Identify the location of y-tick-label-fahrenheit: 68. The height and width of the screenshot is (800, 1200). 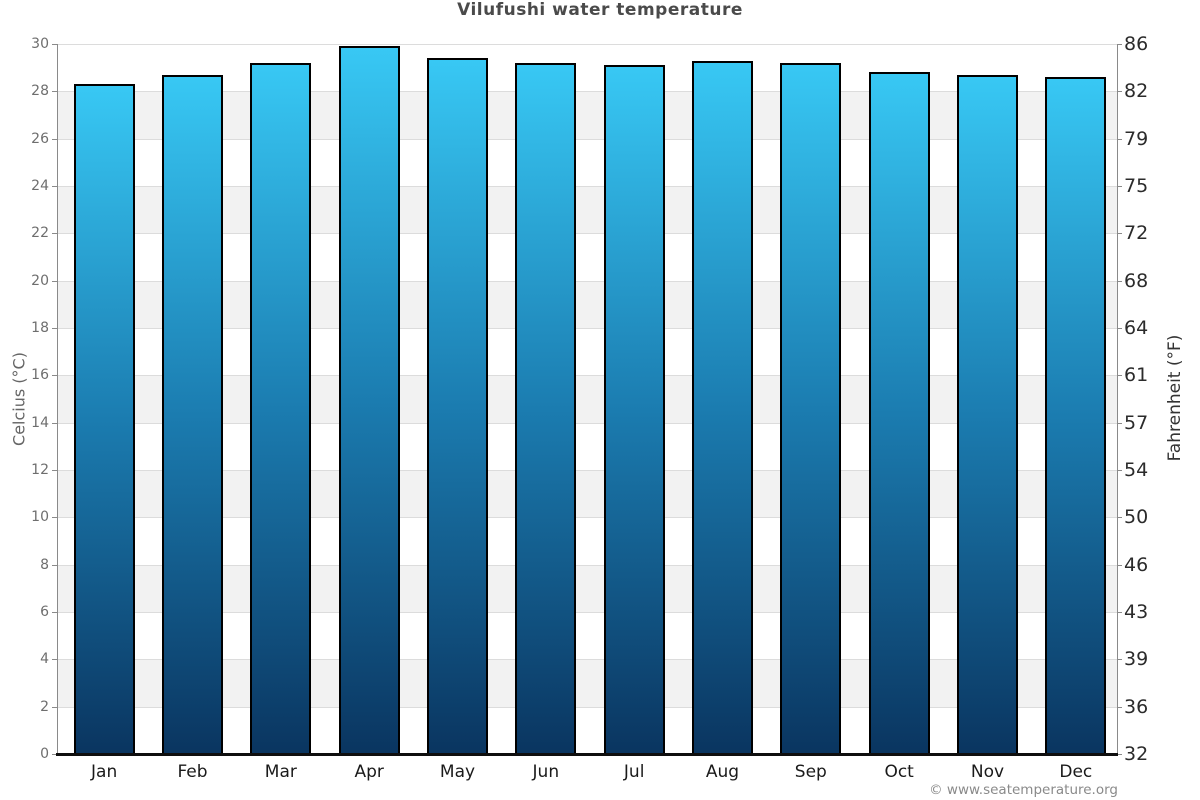
(1136, 280).